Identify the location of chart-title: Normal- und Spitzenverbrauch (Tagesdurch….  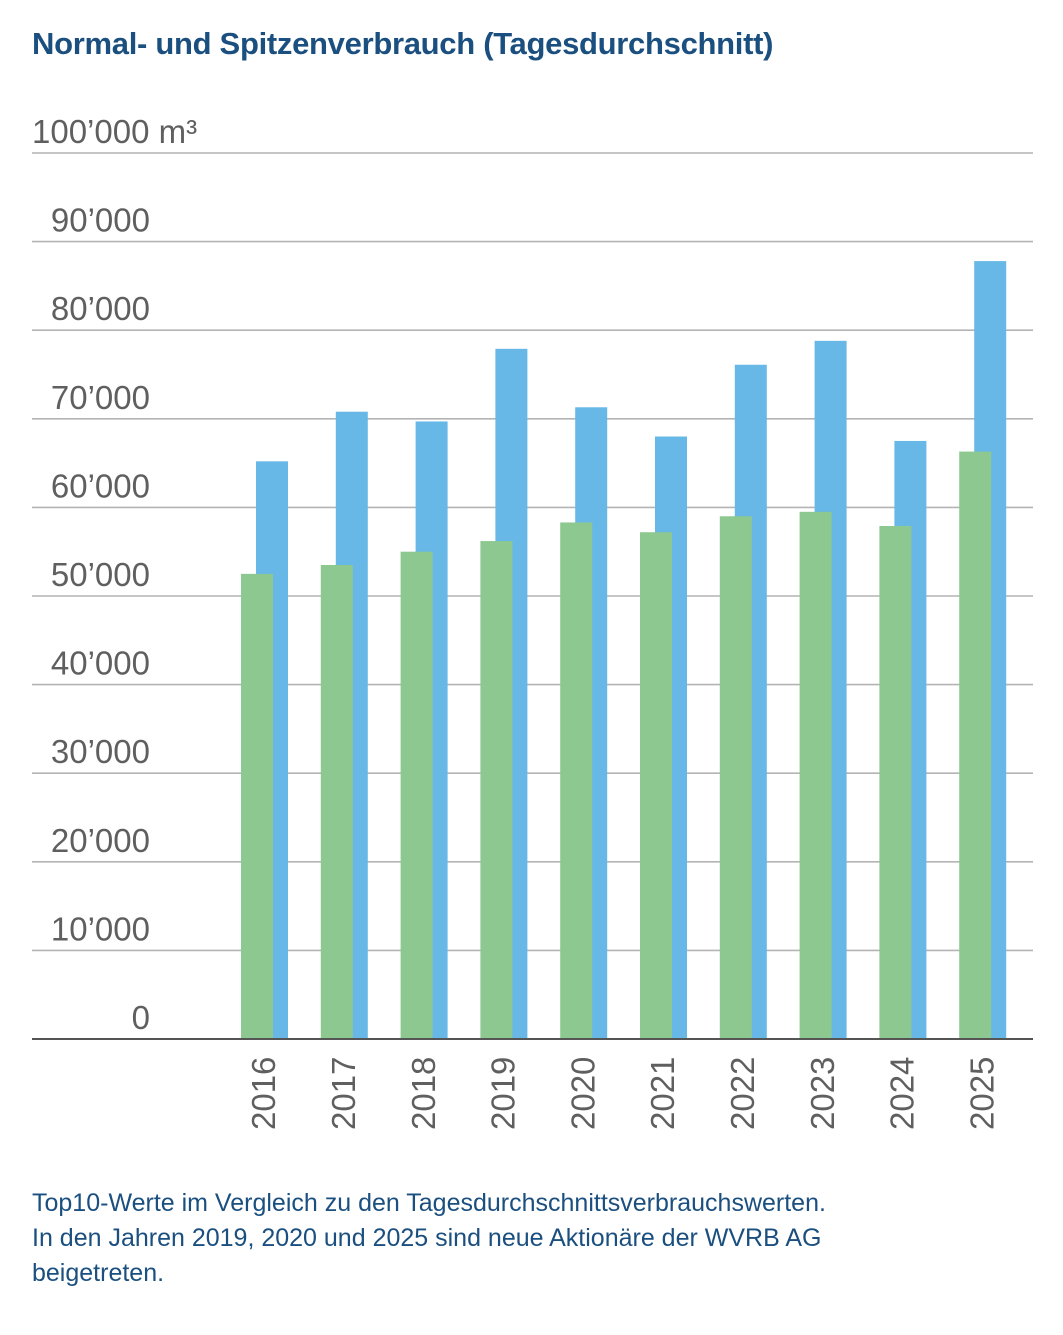
(403, 43).